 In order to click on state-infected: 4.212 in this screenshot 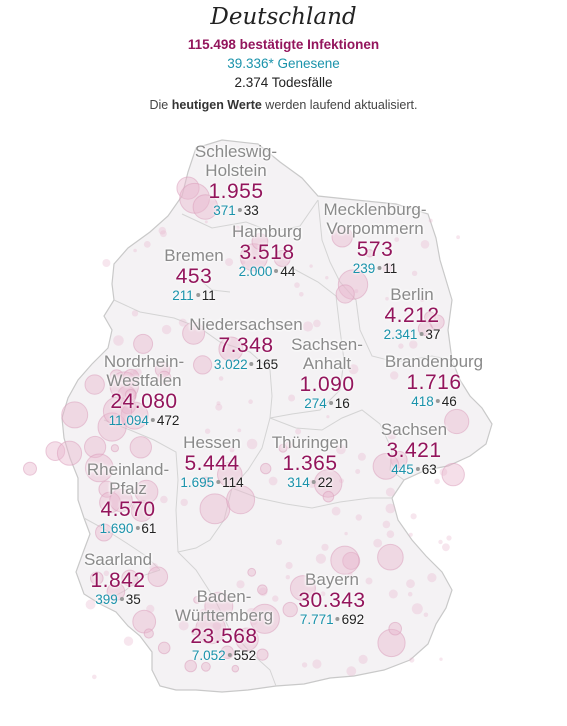, I will do `click(412, 315)`.